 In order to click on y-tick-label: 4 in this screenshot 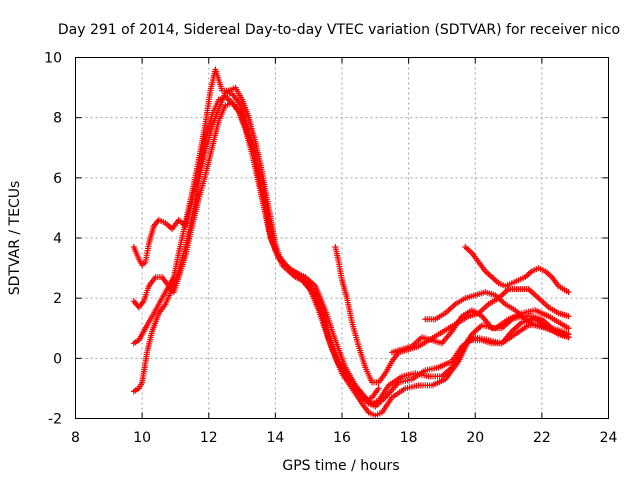, I will do `click(57, 239)`.